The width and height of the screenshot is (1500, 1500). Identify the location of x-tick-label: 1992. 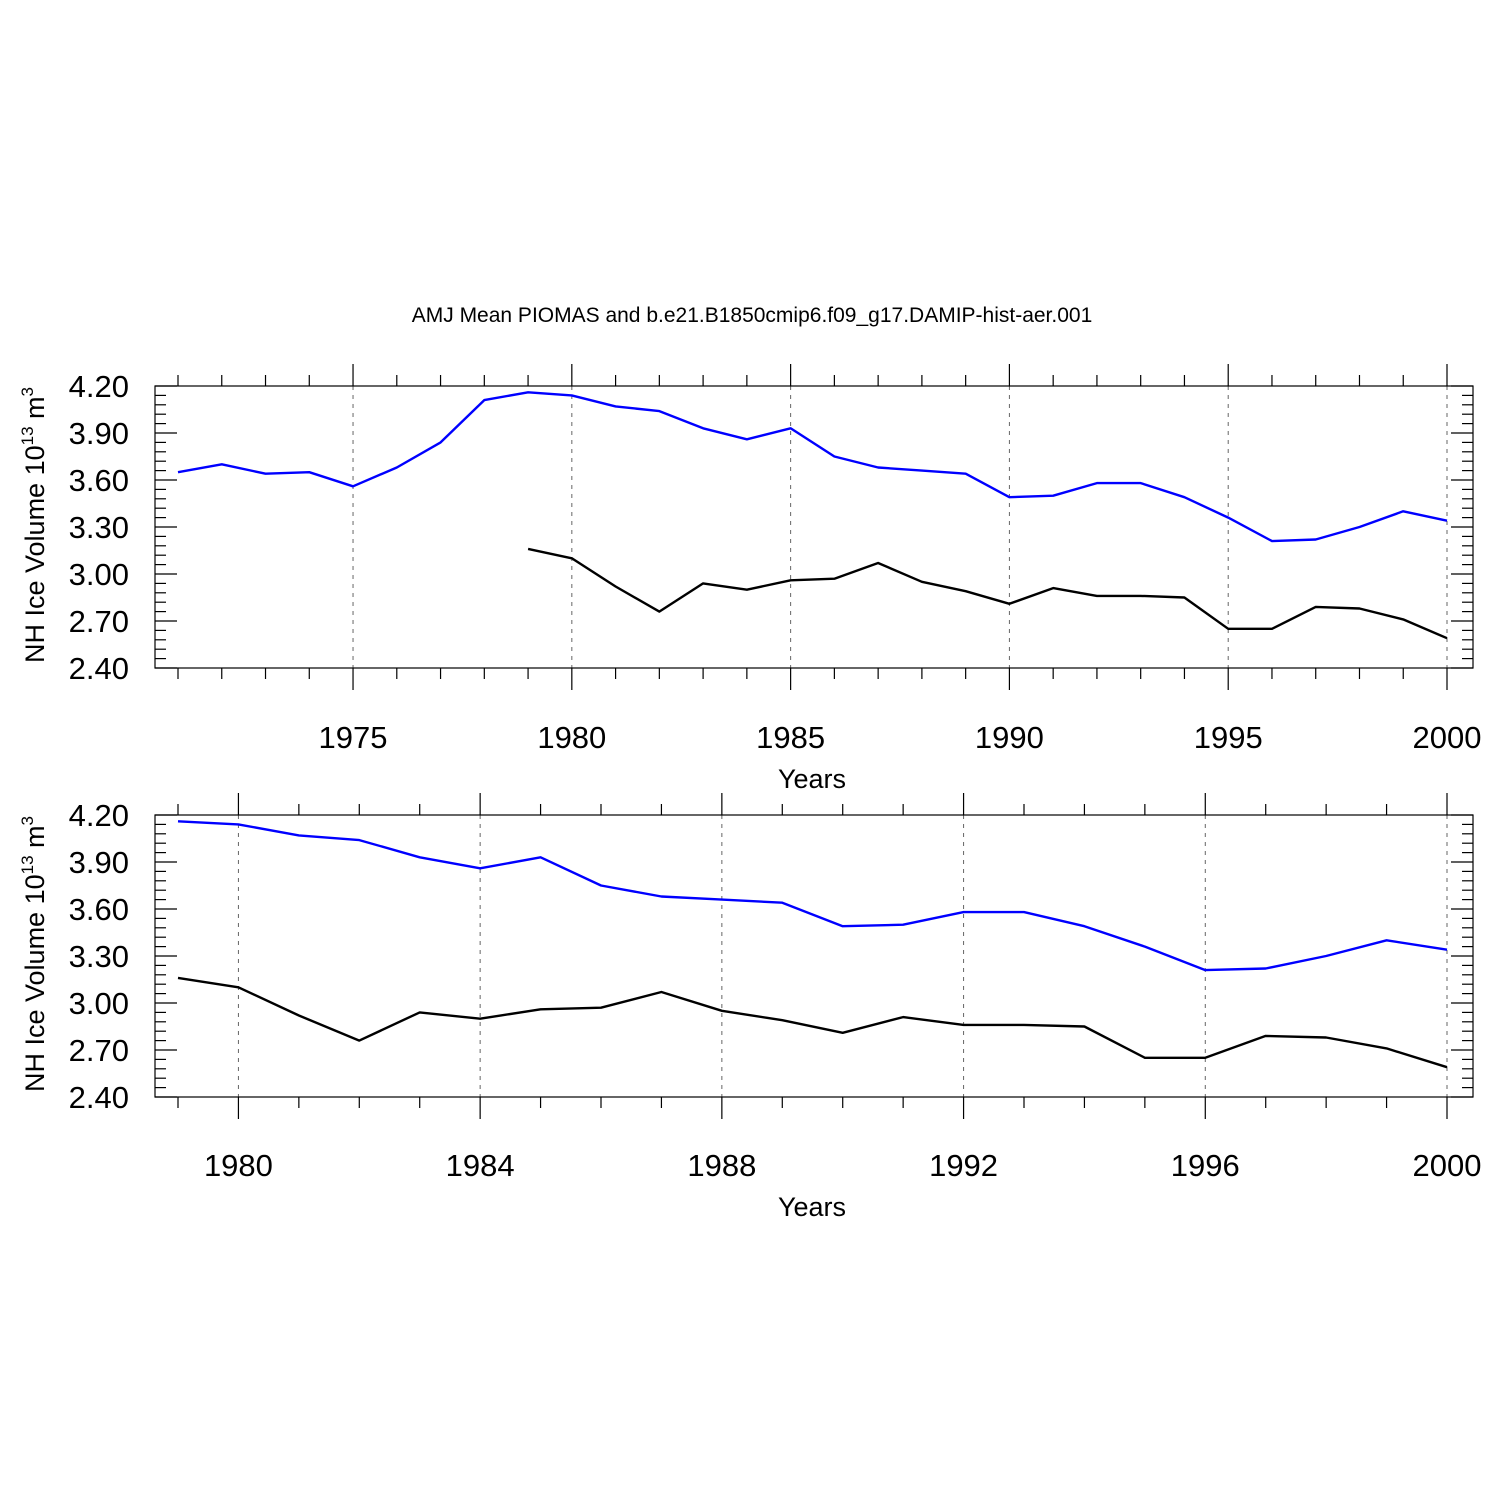
(963, 1165).